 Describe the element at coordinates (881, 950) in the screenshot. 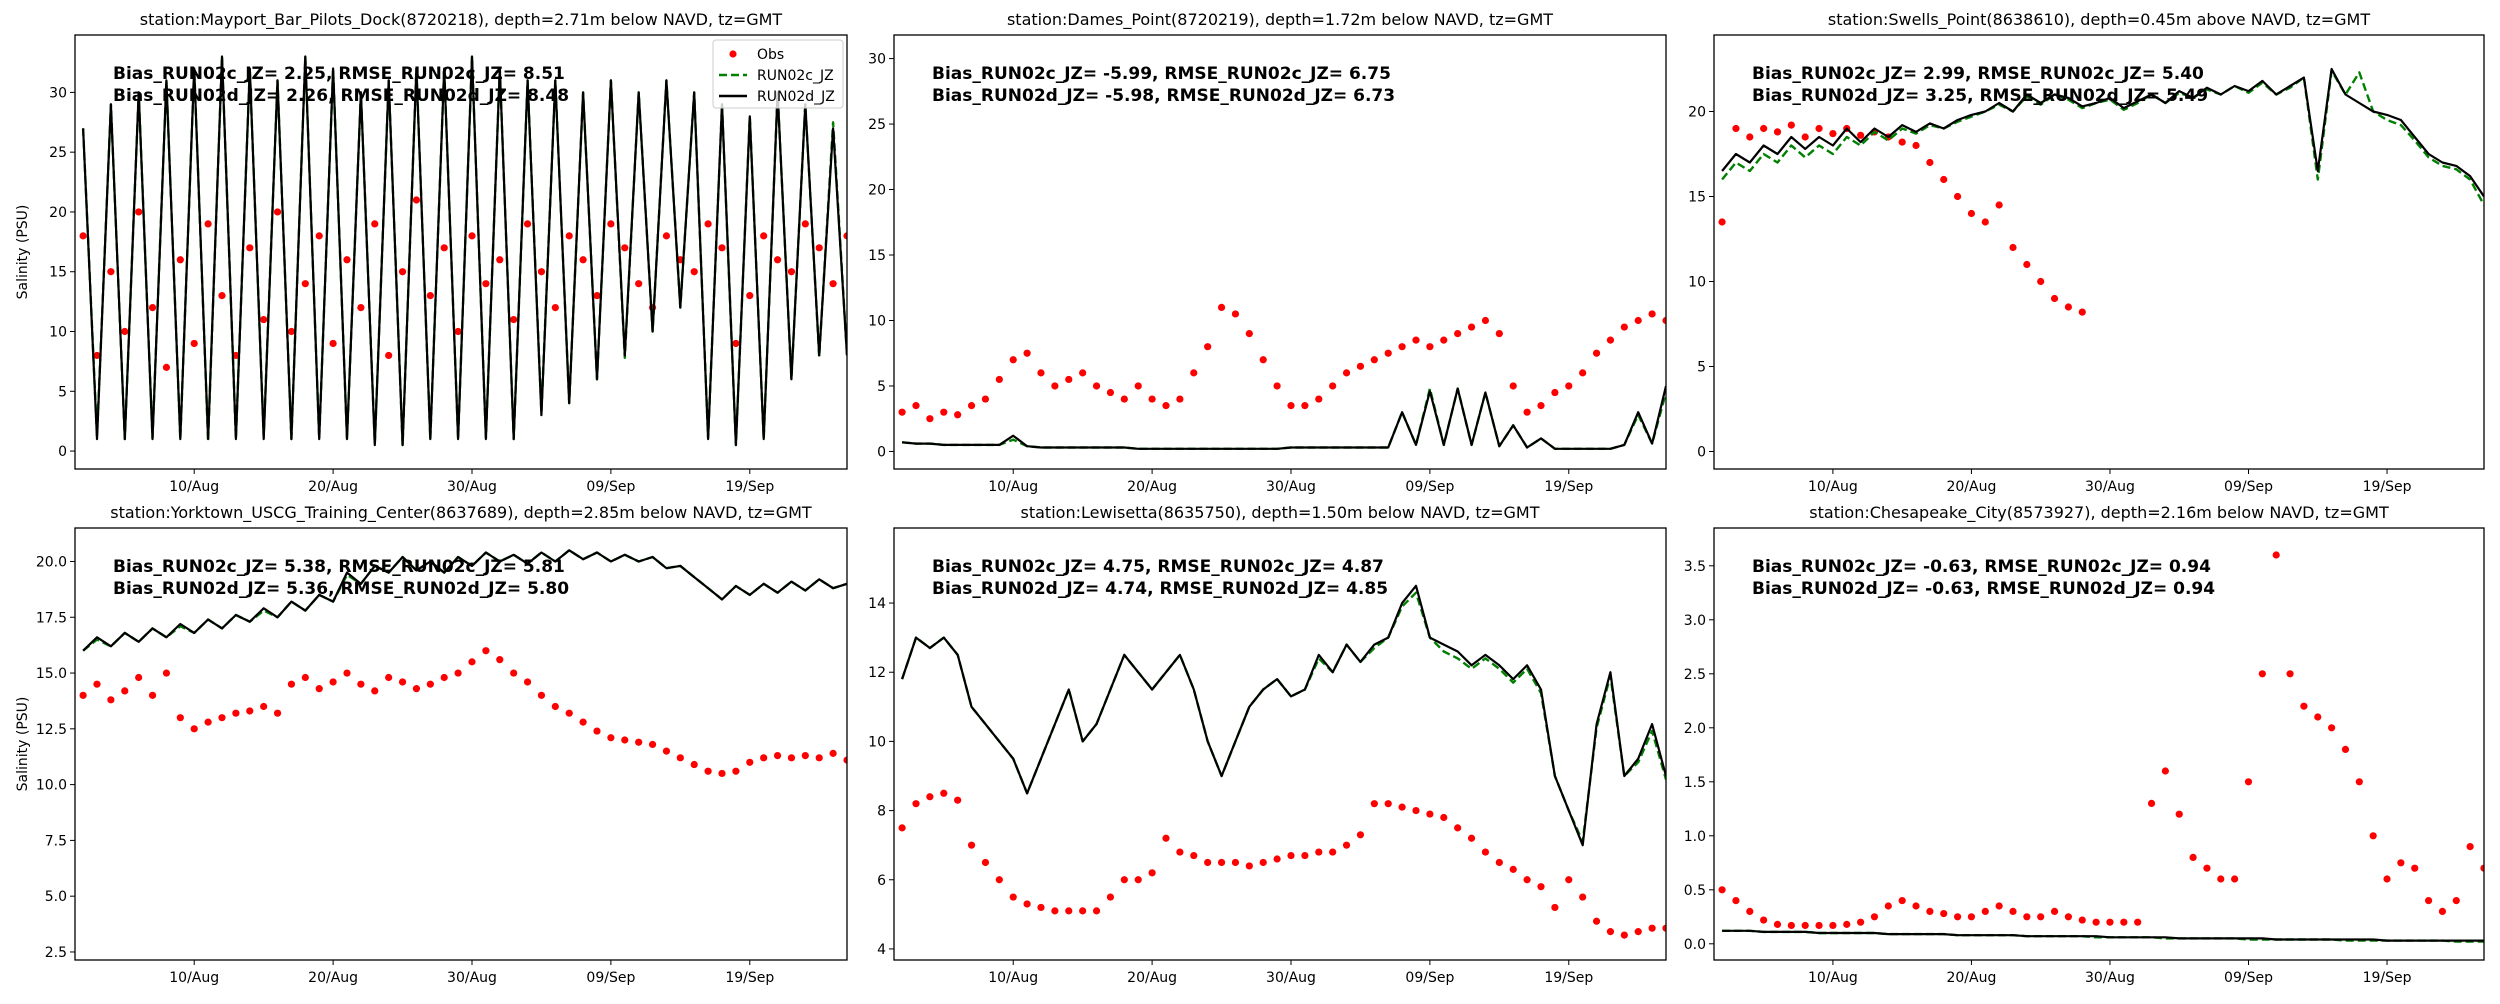

I see `y-tick-label: 4` at that location.